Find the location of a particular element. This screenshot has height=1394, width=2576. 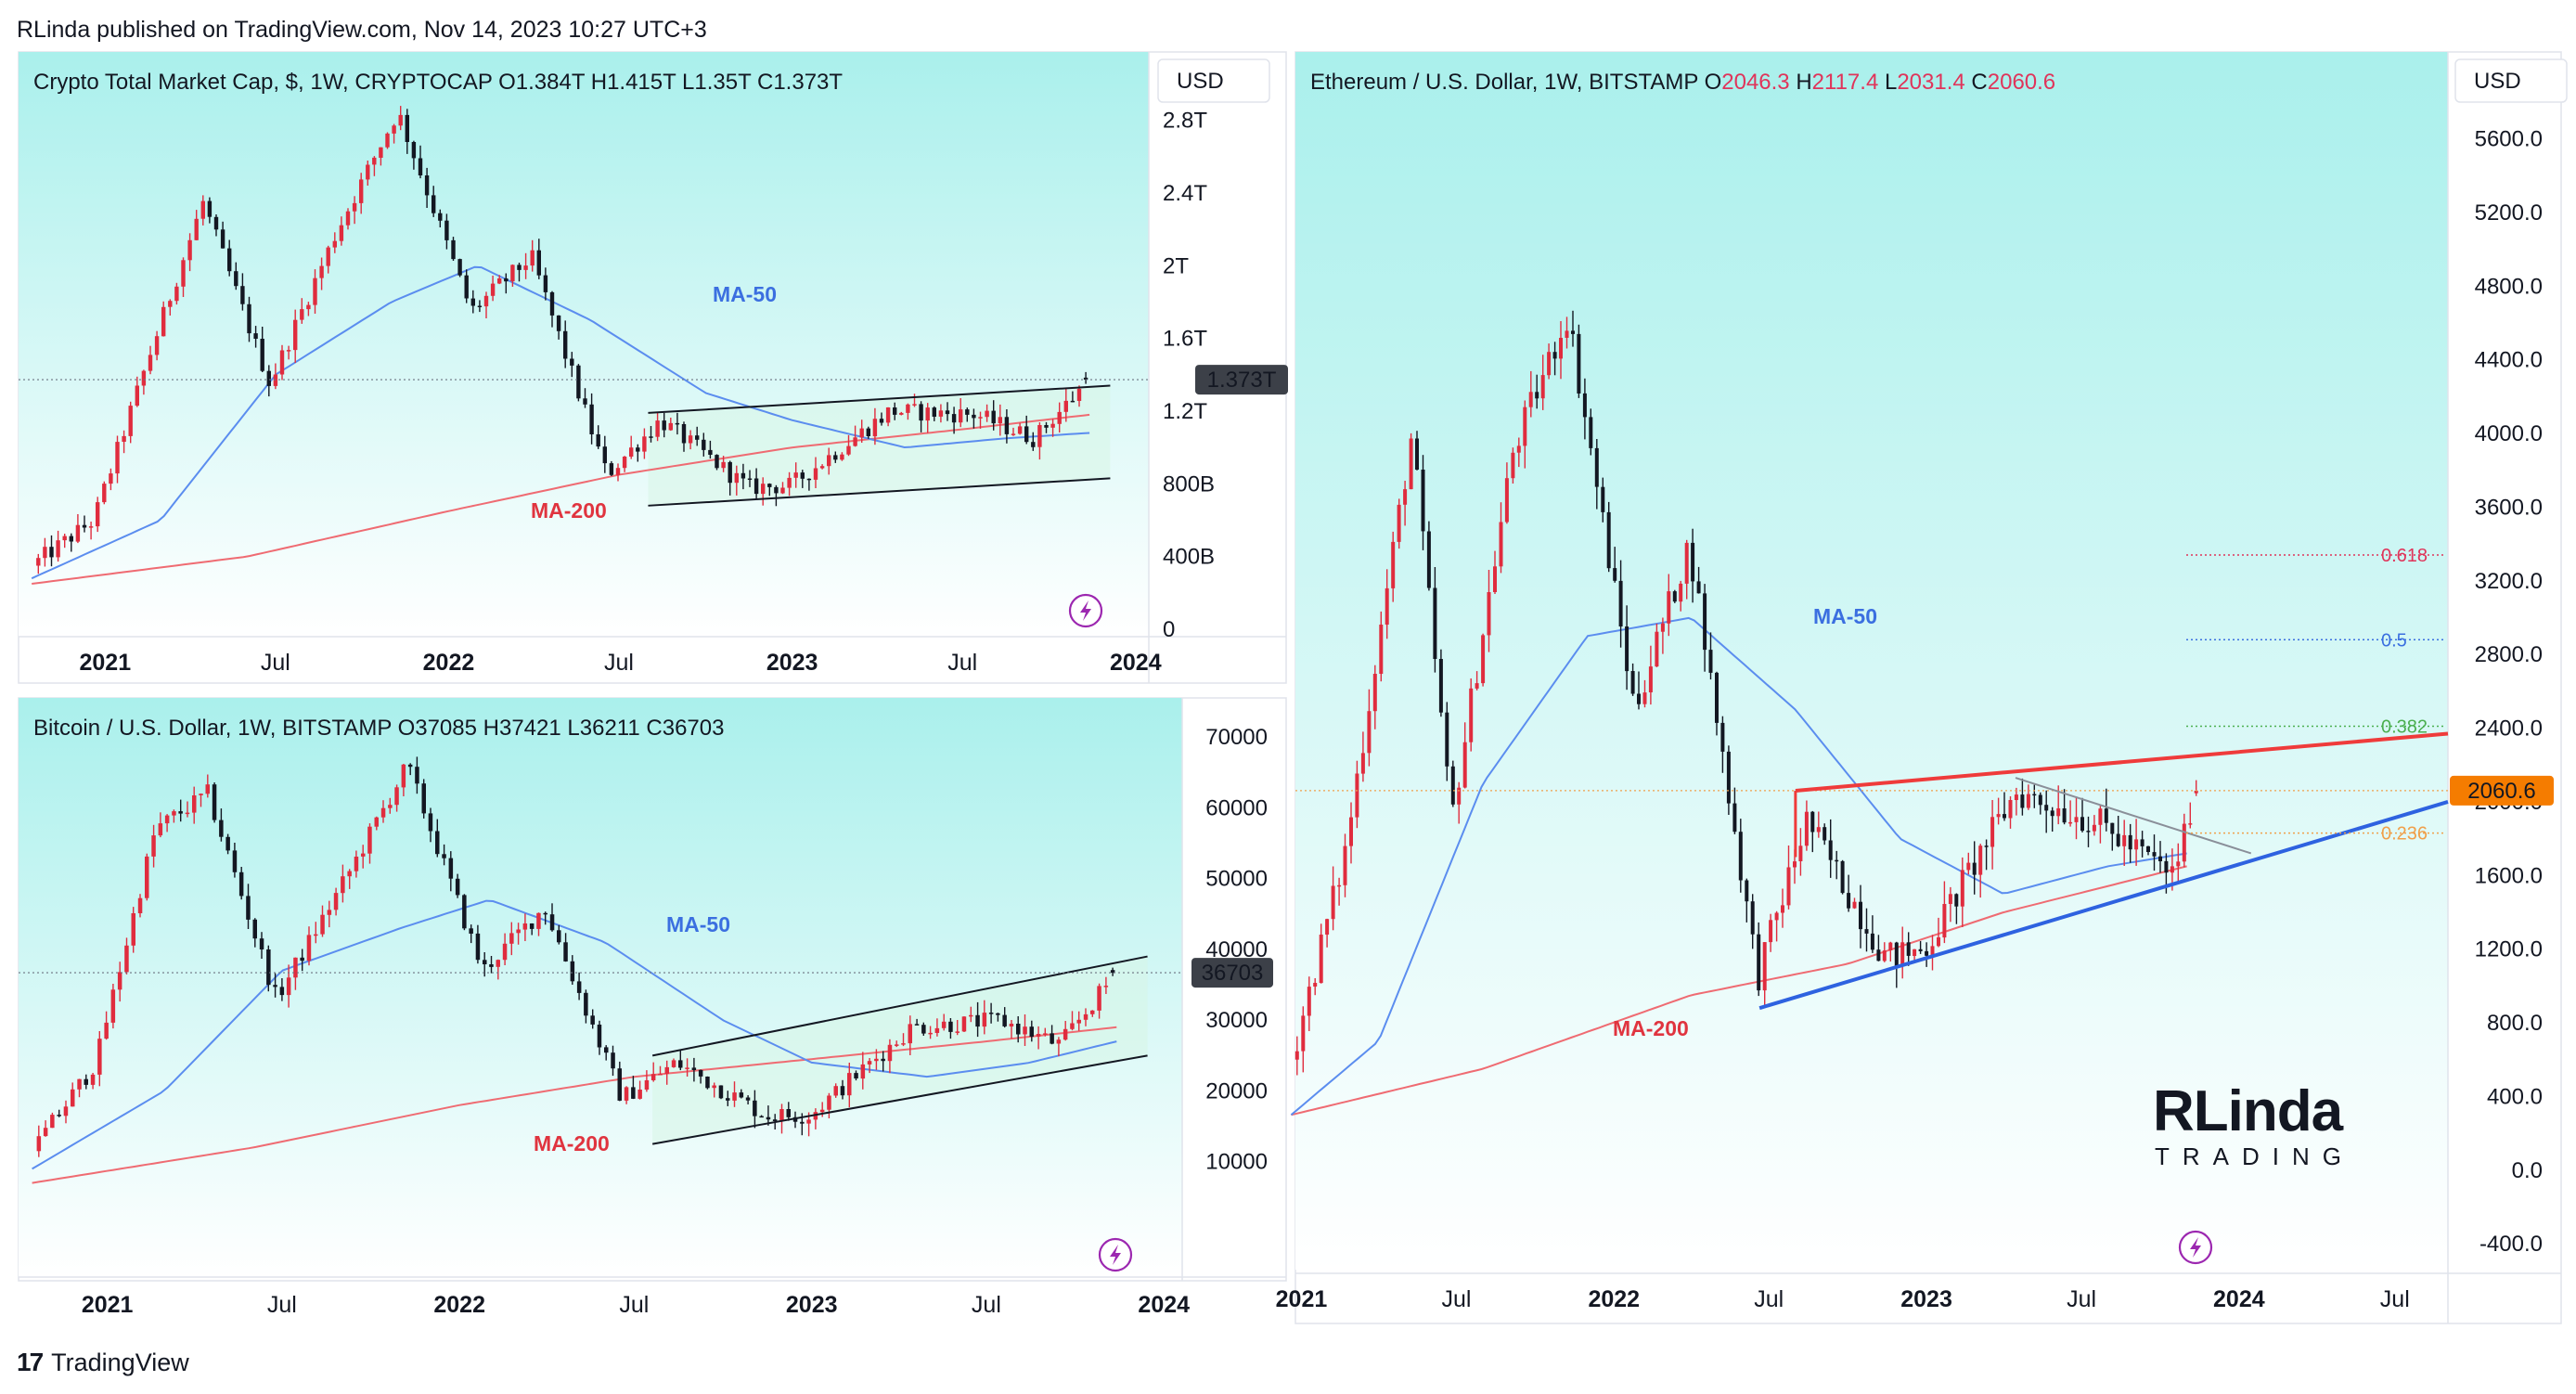

total-currency-button is located at coordinates (1213, 80).